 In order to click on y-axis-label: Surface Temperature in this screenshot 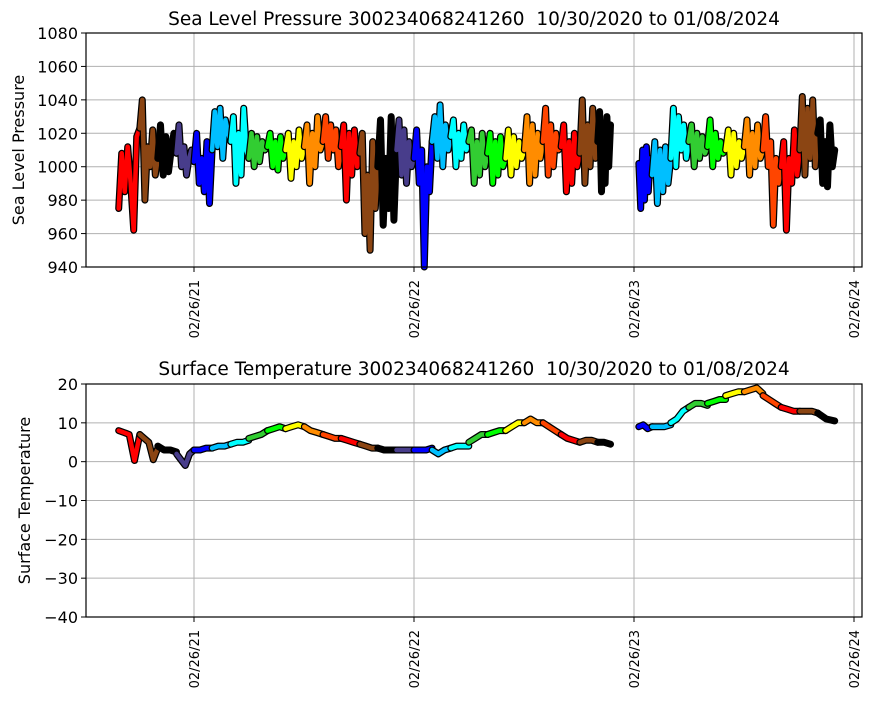, I will do `click(24, 500)`.